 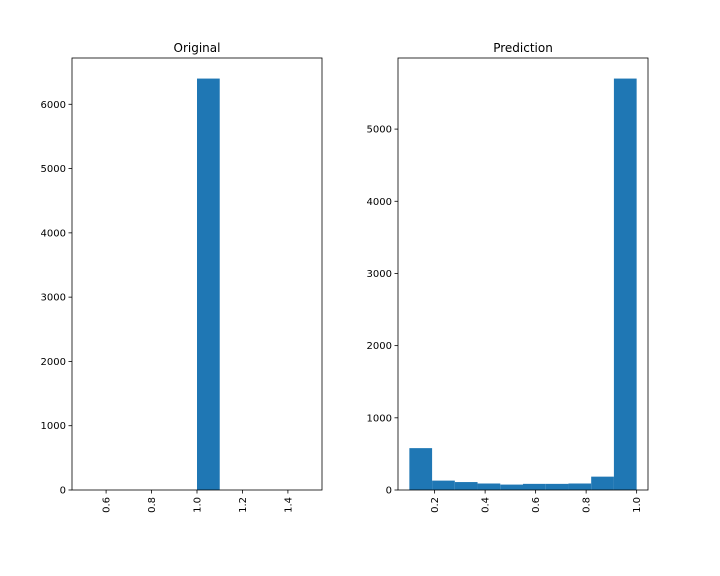 What do you see at coordinates (435, 505) in the screenshot?
I see `x-tick-label: 0.2` at bounding box center [435, 505].